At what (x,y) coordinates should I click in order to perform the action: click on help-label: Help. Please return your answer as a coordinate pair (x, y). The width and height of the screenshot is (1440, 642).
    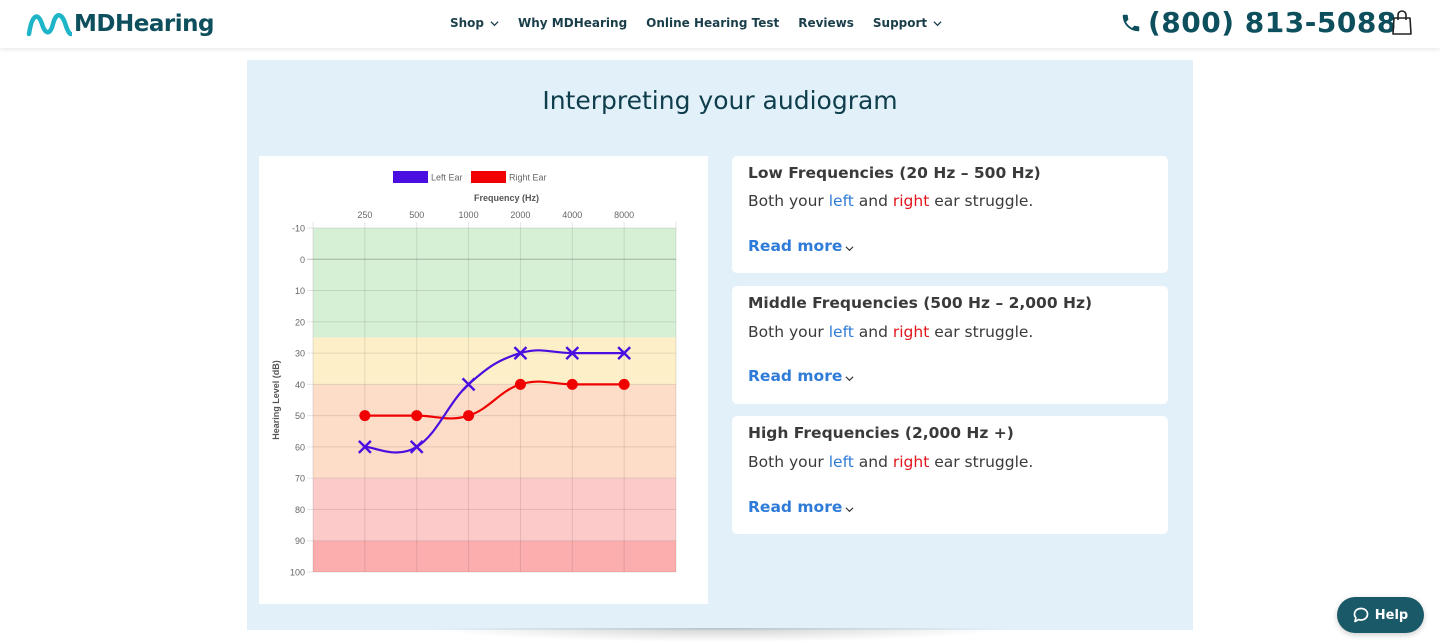
    Looking at the image, I should click on (1391, 615).